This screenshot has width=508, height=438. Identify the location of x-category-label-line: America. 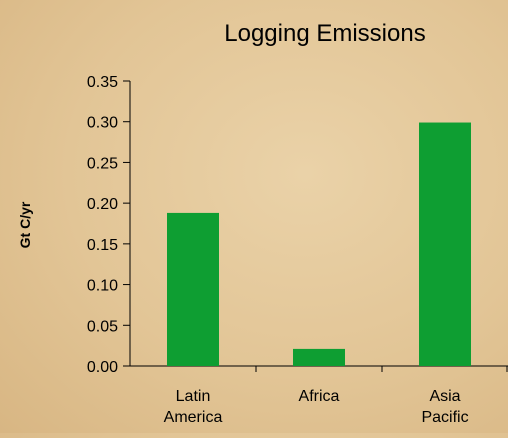
(193, 417).